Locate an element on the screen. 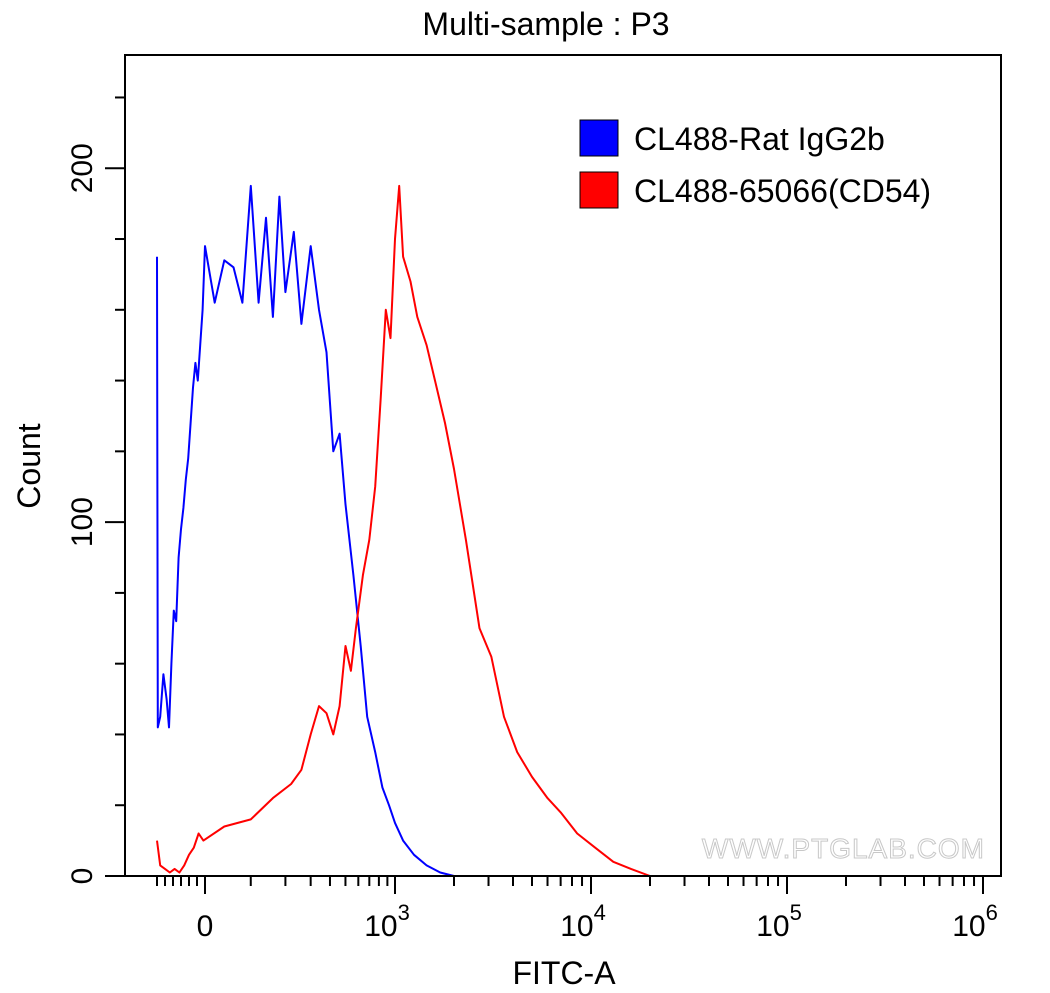 Image resolution: width=1050 pixels, height=993 pixels. y-axis-title: Count is located at coordinates (29, 466).